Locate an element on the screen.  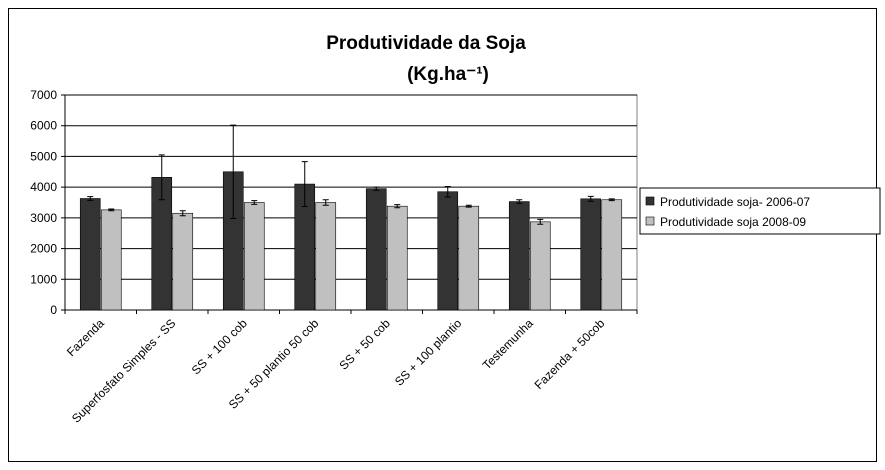
y-tick-label: 1000 is located at coordinates (43, 279).